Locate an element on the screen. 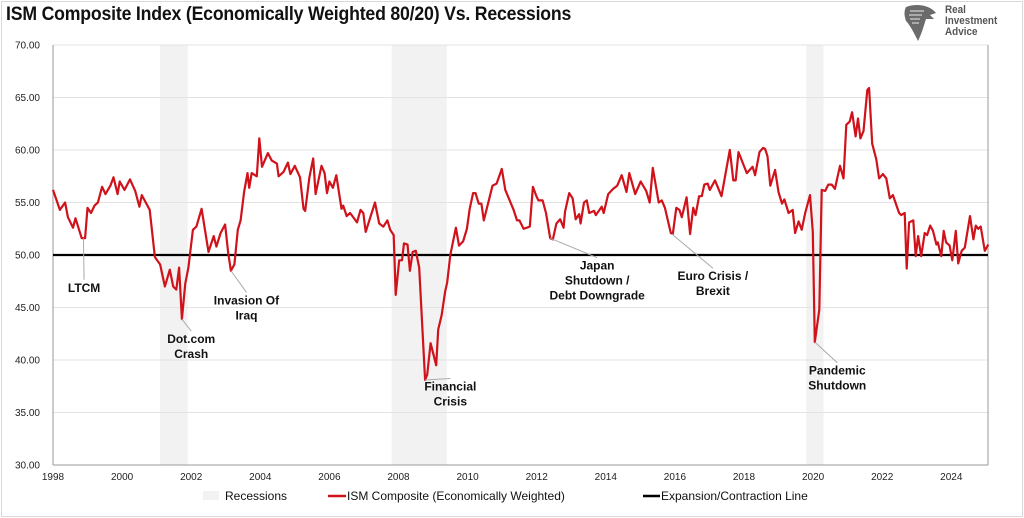  logo-line: Investment is located at coordinates (971, 21).